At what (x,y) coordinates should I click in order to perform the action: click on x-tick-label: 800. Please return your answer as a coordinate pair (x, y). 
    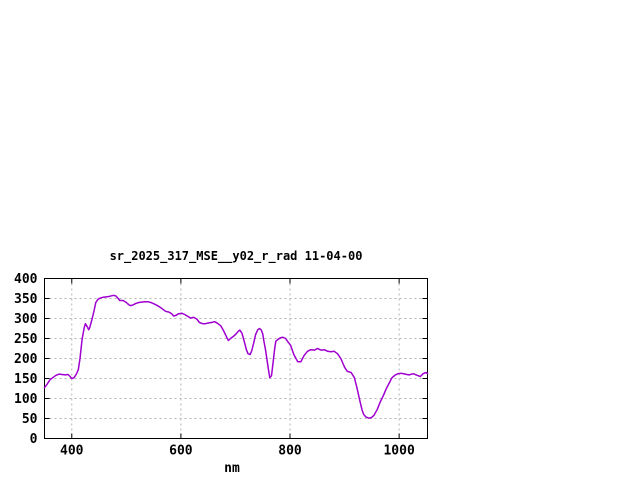
    Looking at the image, I should click on (290, 451).